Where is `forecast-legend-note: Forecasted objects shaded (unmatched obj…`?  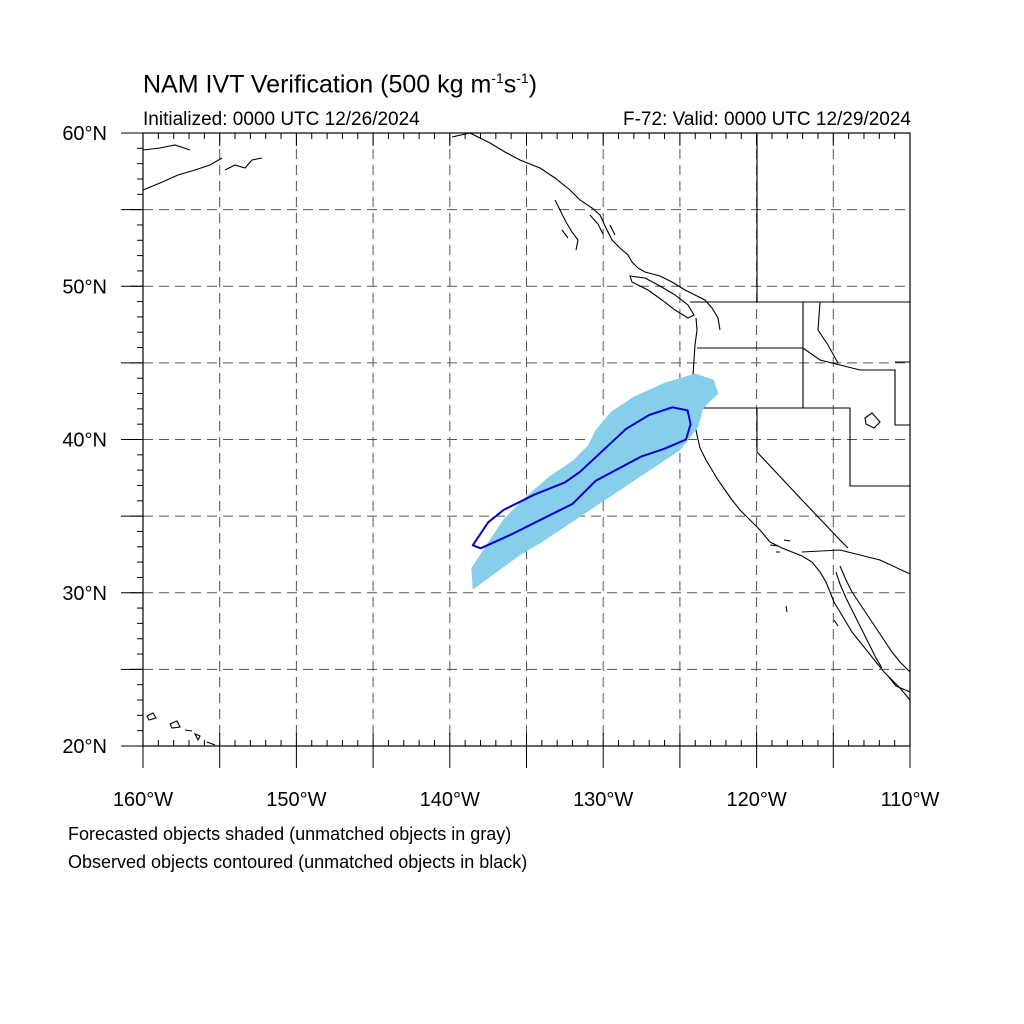
forecast-legend-note: Forecasted objects shaded (unmatched obj… is located at coordinates (290, 834).